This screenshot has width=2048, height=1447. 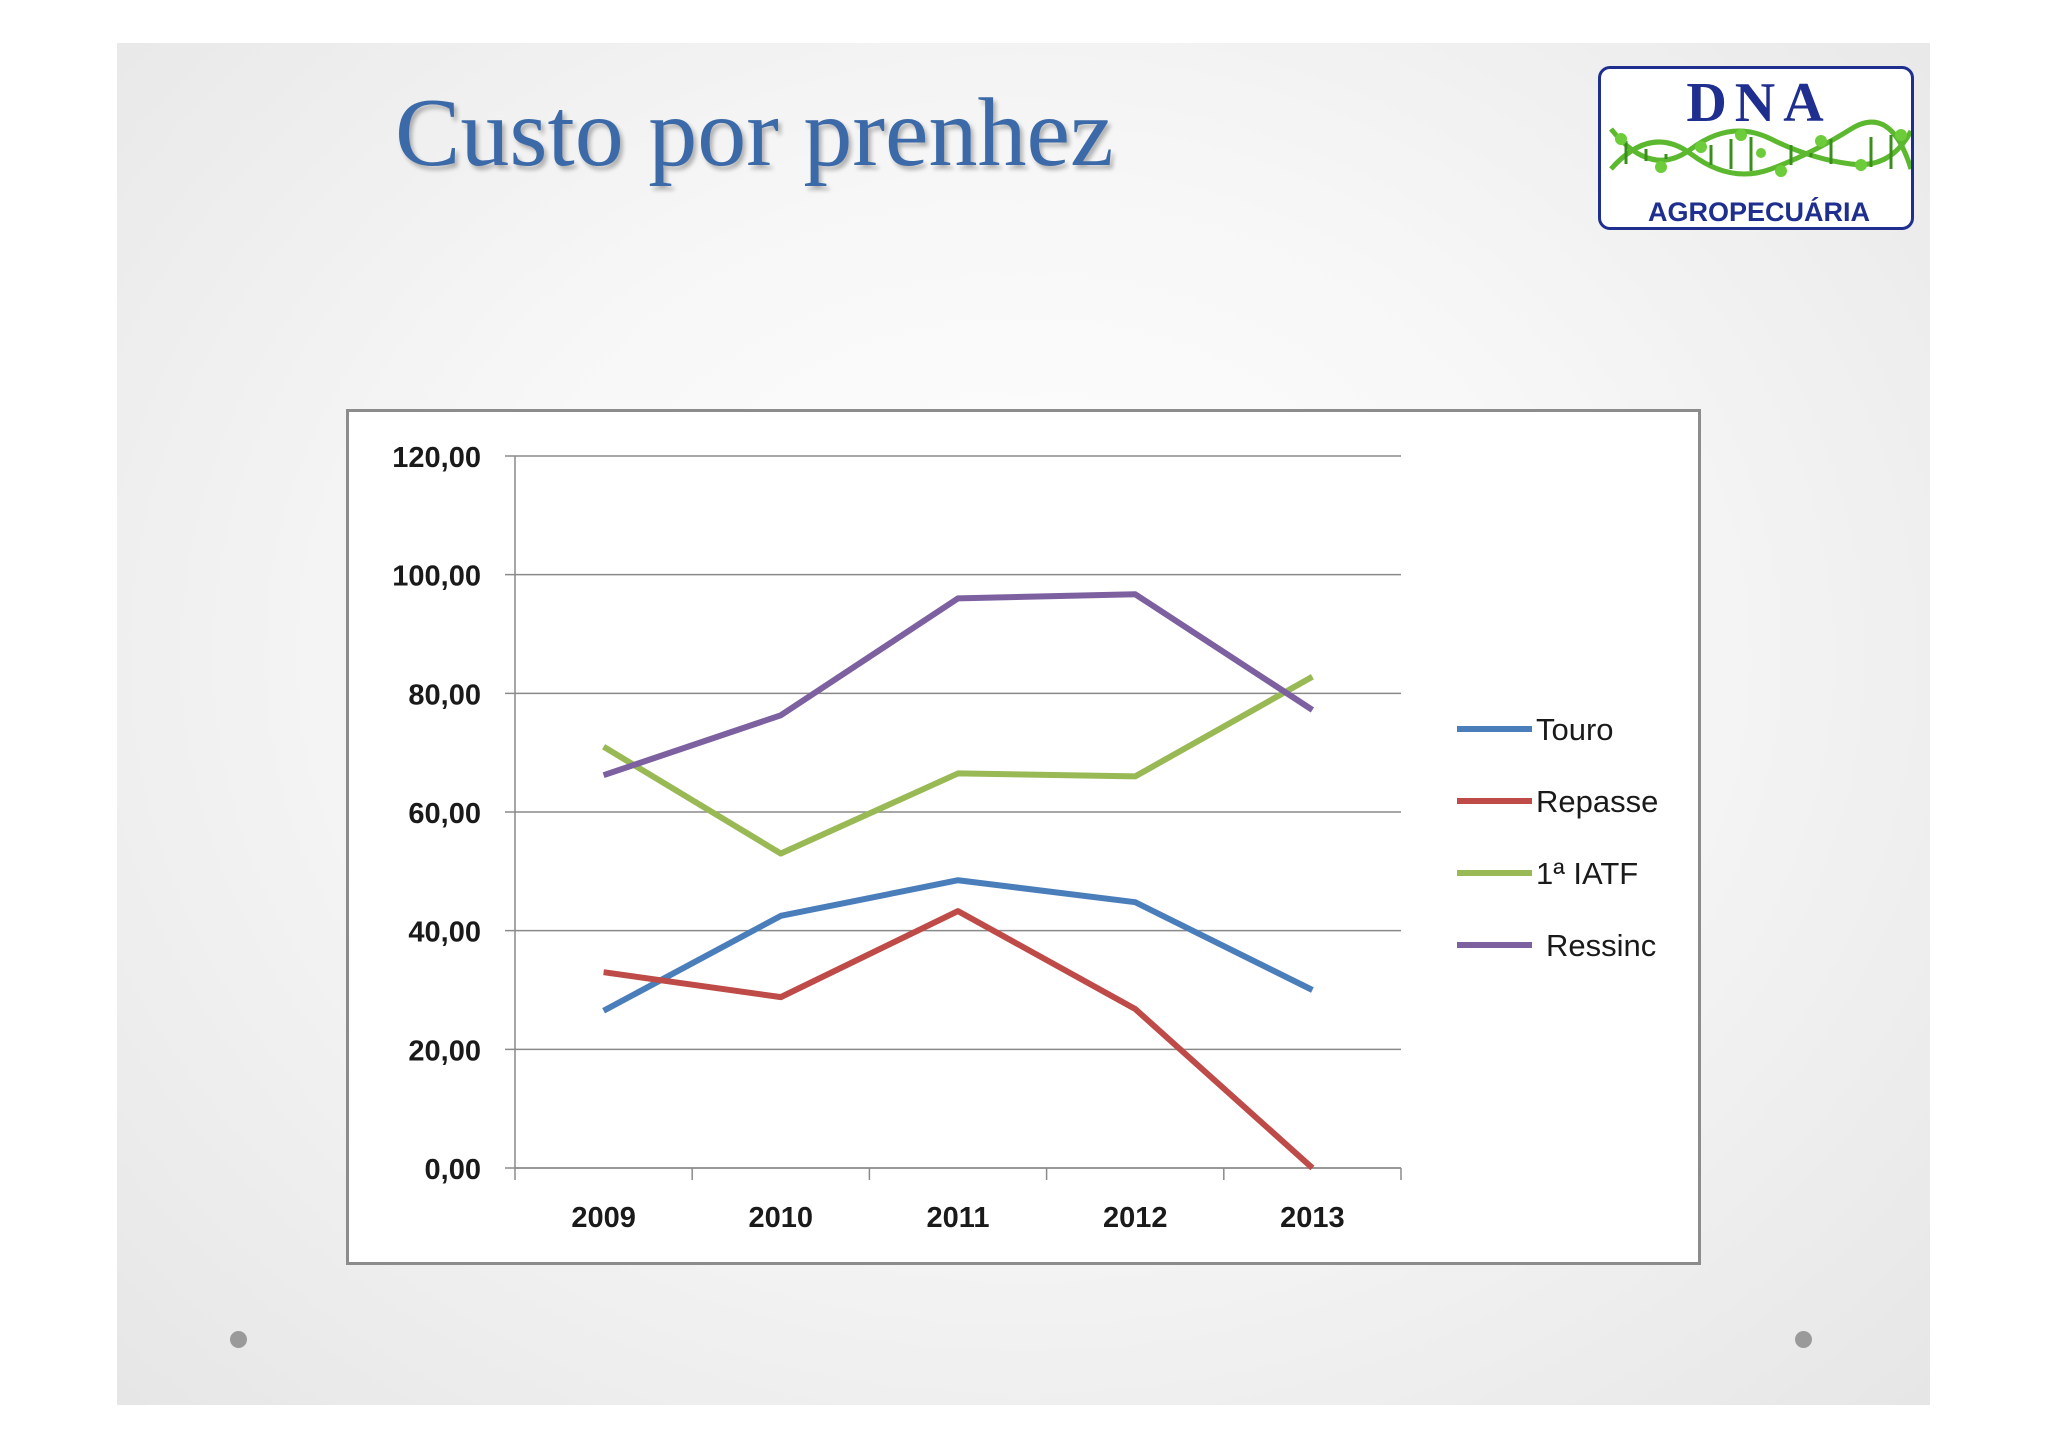 What do you see at coordinates (603, 1218) in the screenshot?
I see `x-tick-label: 2009` at bounding box center [603, 1218].